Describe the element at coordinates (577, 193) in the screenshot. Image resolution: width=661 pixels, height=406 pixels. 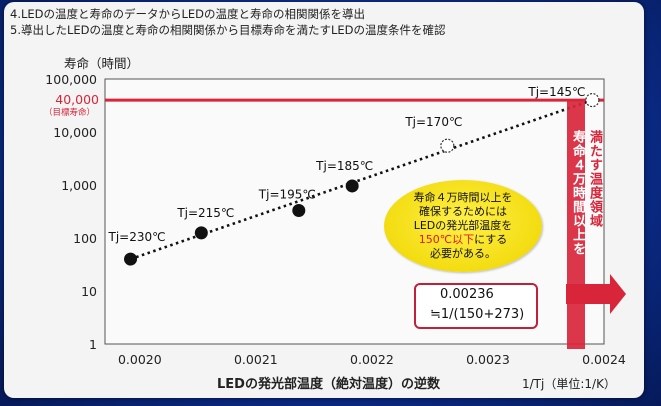
I see `region-label-a: 寿命４万時間以上を` at that location.